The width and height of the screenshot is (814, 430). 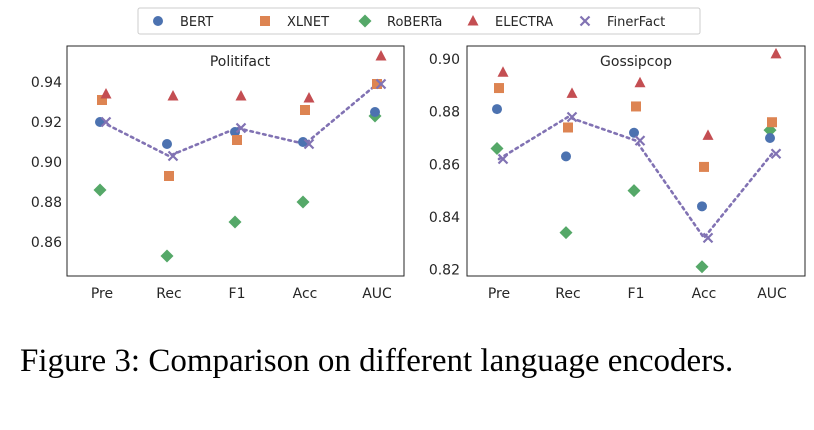 What do you see at coordinates (636, 62) in the screenshot?
I see `gossipcop-title: Gossipcop` at bounding box center [636, 62].